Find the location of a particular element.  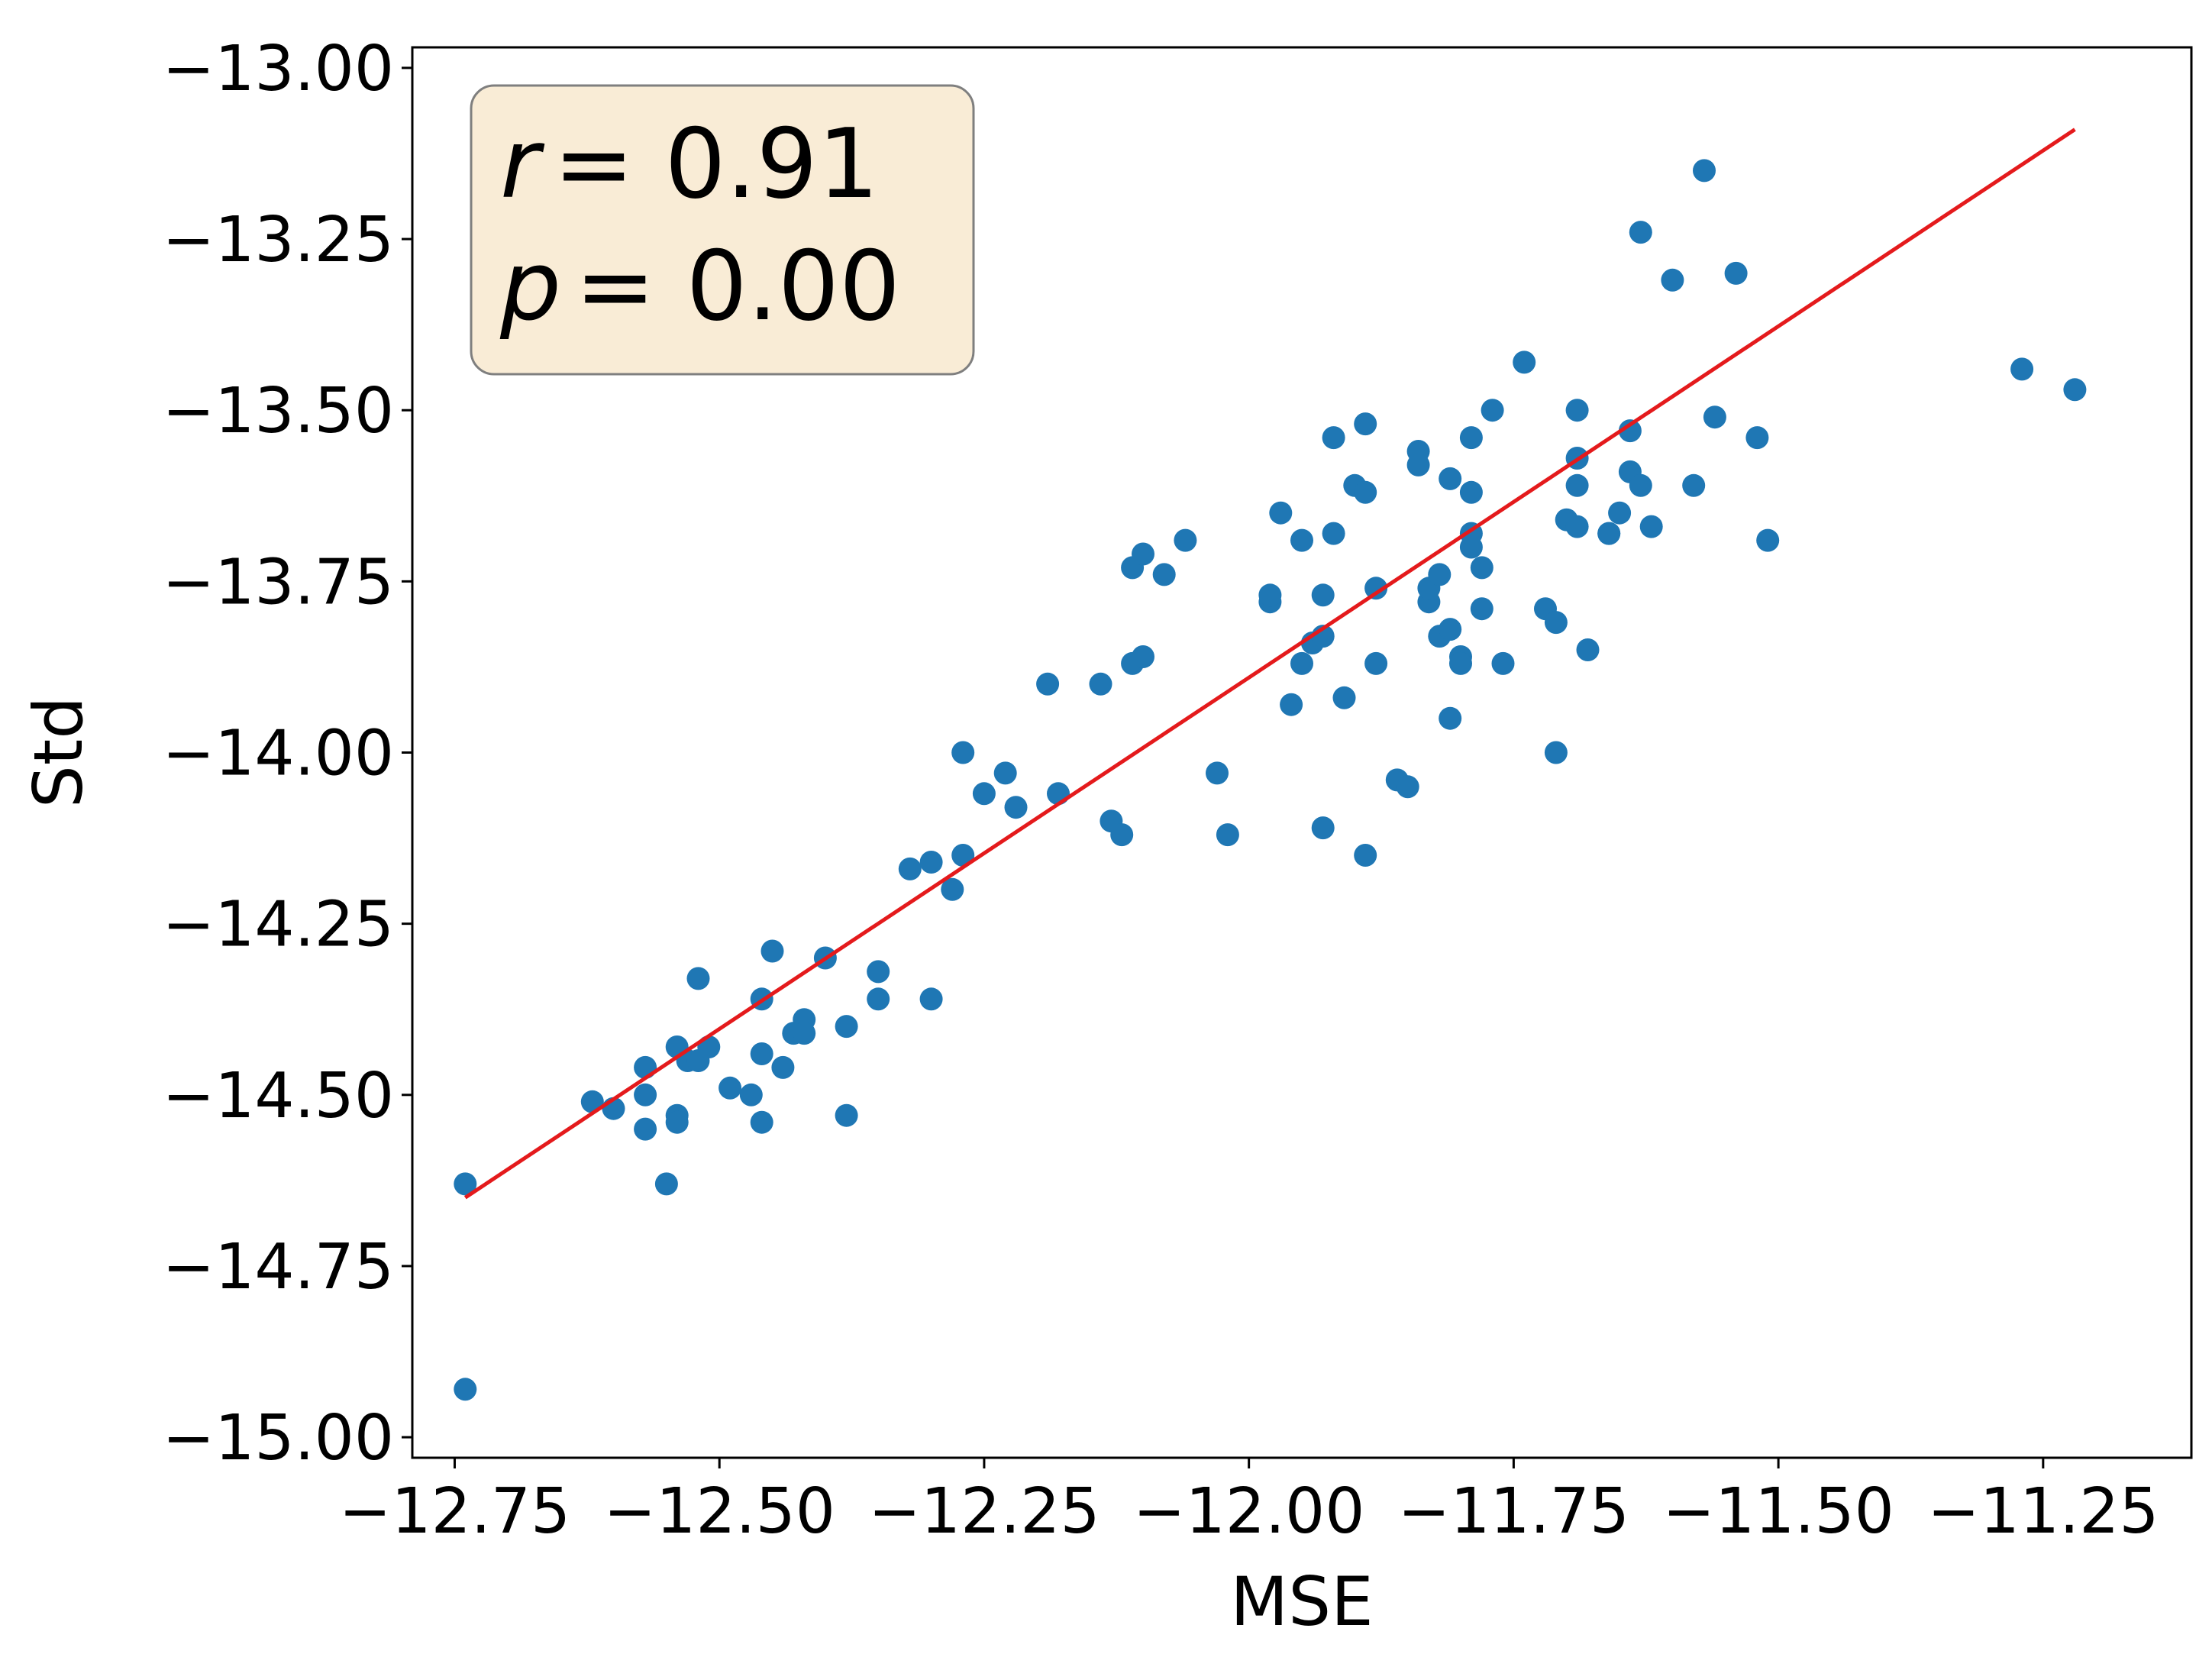

y-tick-label-3: −13.75 is located at coordinates (278, 582).